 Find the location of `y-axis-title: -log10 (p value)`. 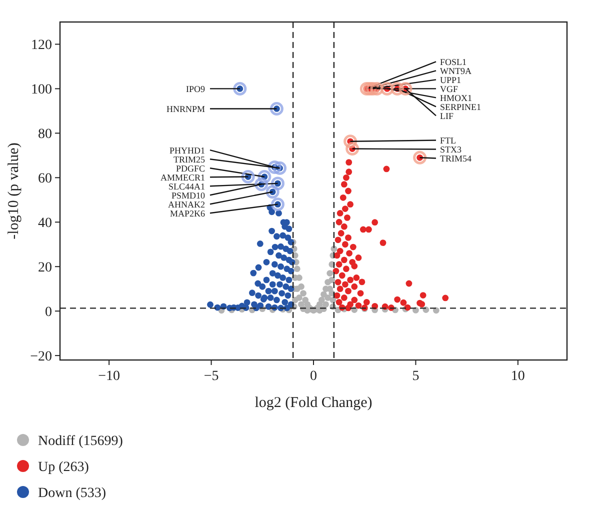

y-axis-title: -log10 (p value) is located at coordinates (14, 191).